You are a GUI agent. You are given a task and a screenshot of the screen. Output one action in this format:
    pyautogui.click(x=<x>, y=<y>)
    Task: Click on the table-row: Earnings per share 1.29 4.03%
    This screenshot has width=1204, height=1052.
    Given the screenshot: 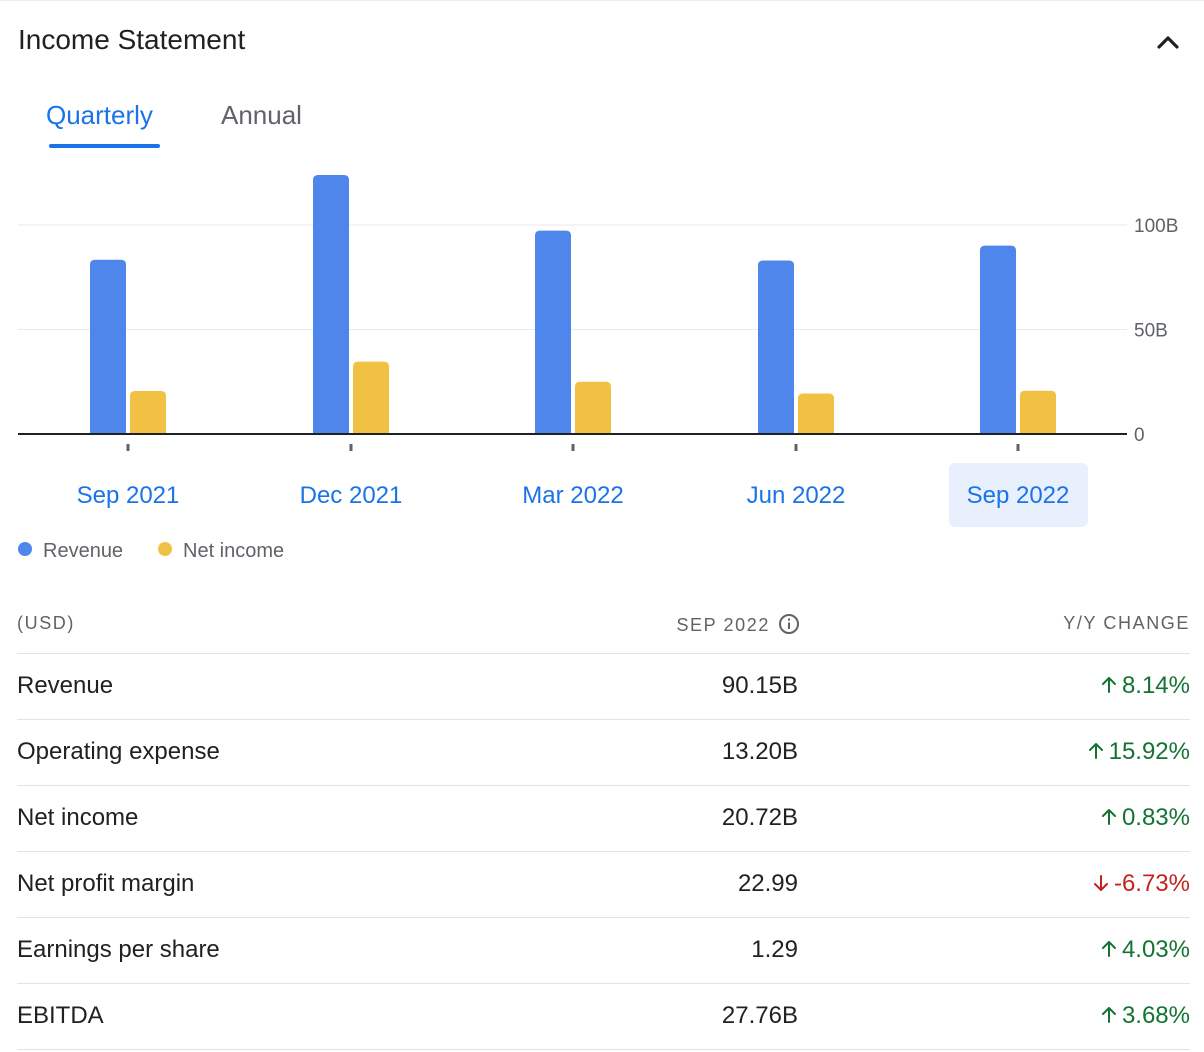 What is the action you would take?
    pyautogui.click(x=603, y=951)
    